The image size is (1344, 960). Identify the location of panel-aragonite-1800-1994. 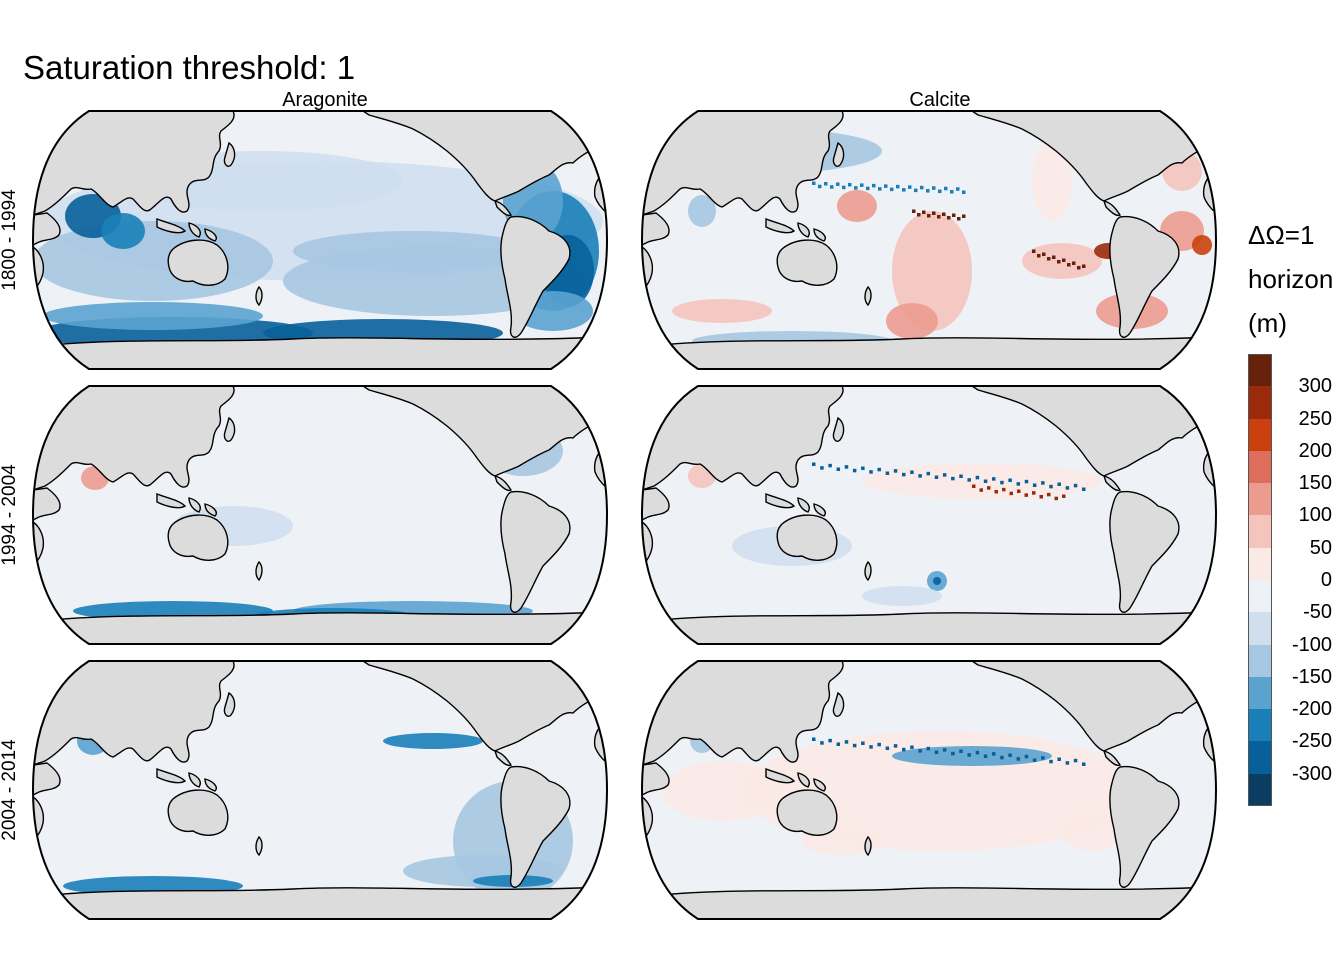
(320, 240).